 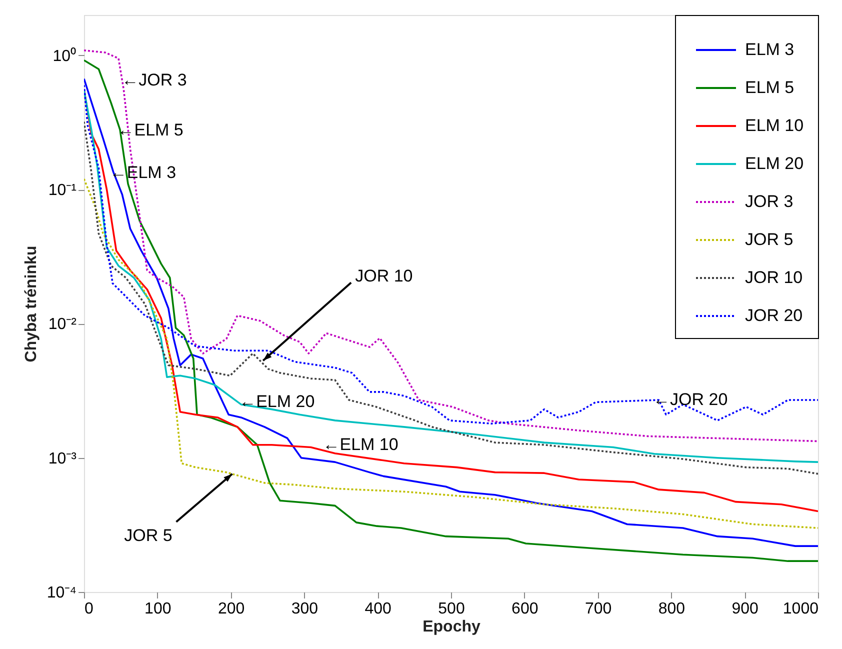 What do you see at coordinates (231, 609) in the screenshot?
I see `x-tick-label: 200` at bounding box center [231, 609].